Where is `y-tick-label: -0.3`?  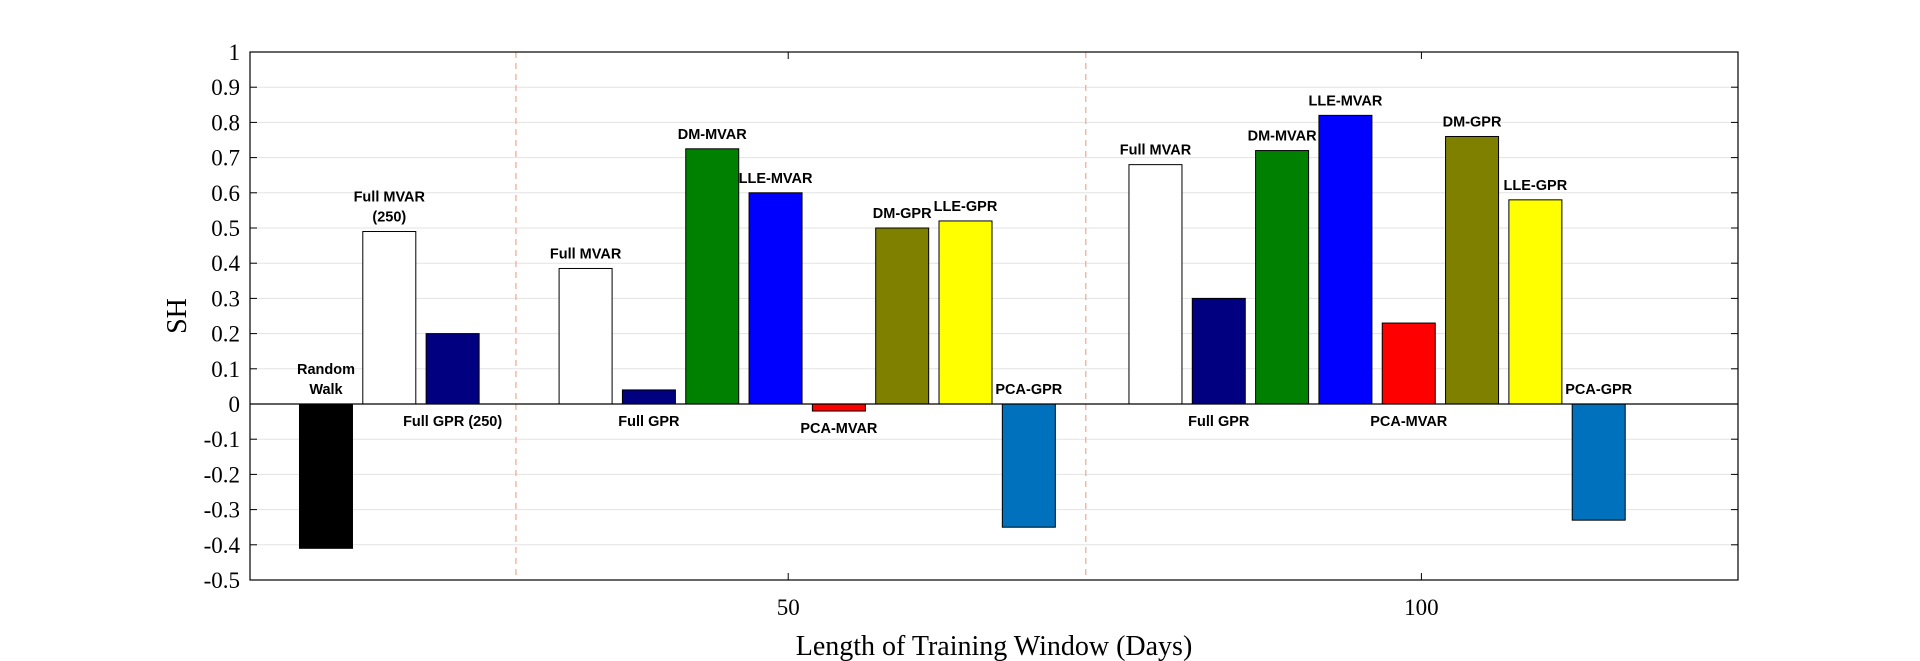
y-tick-label: -0.3 is located at coordinates (222, 510).